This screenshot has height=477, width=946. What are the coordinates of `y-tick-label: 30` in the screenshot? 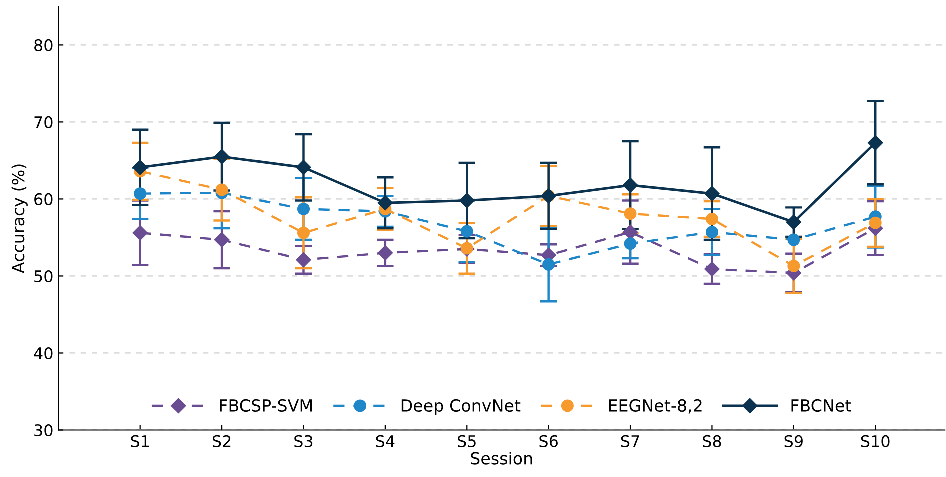 It's located at (43, 430).